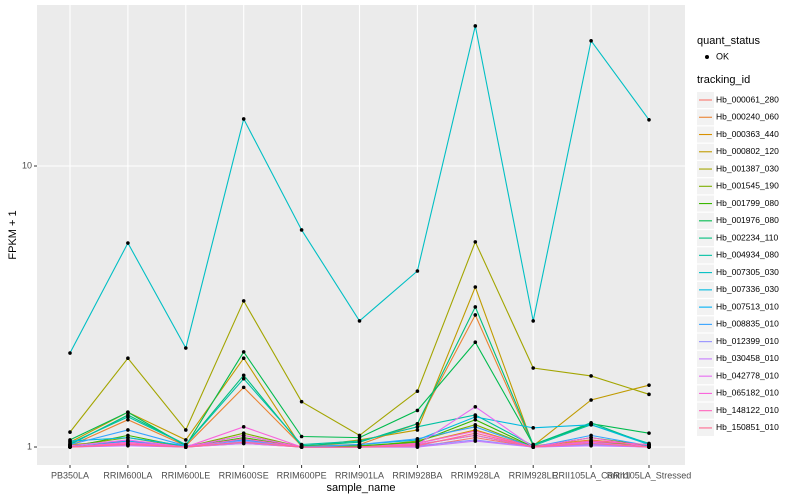 This screenshot has height=500, width=800. Describe the element at coordinates (27, 165) in the screenshot. I see `y-tick-label: 10` at that location.